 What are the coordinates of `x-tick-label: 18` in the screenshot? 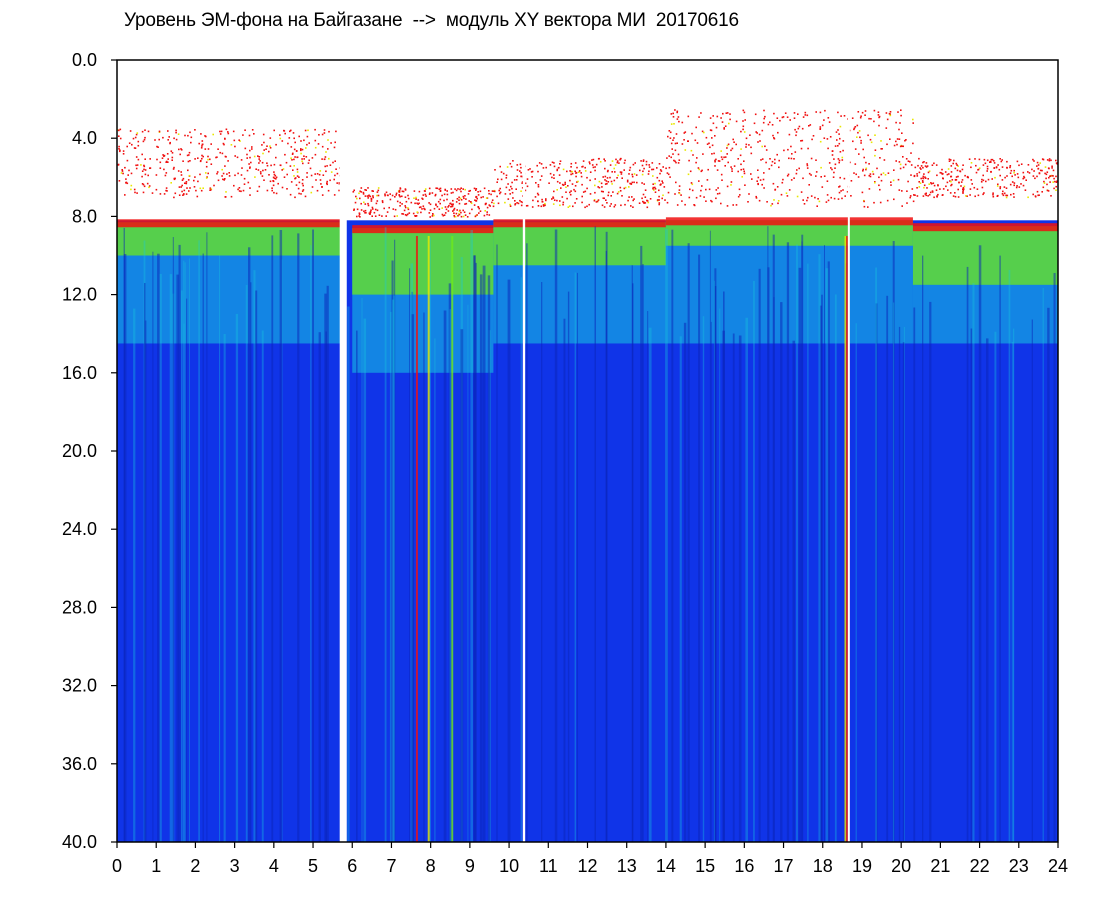 It's located at (823, 866).